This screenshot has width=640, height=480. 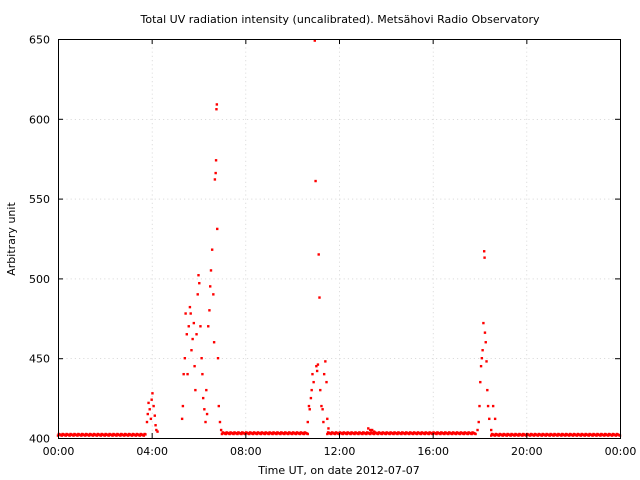 What do you see at coordinates (246, 451) in the screenshot?
I see `x-tick-label: 08:00` at bounding box center [246, 451].